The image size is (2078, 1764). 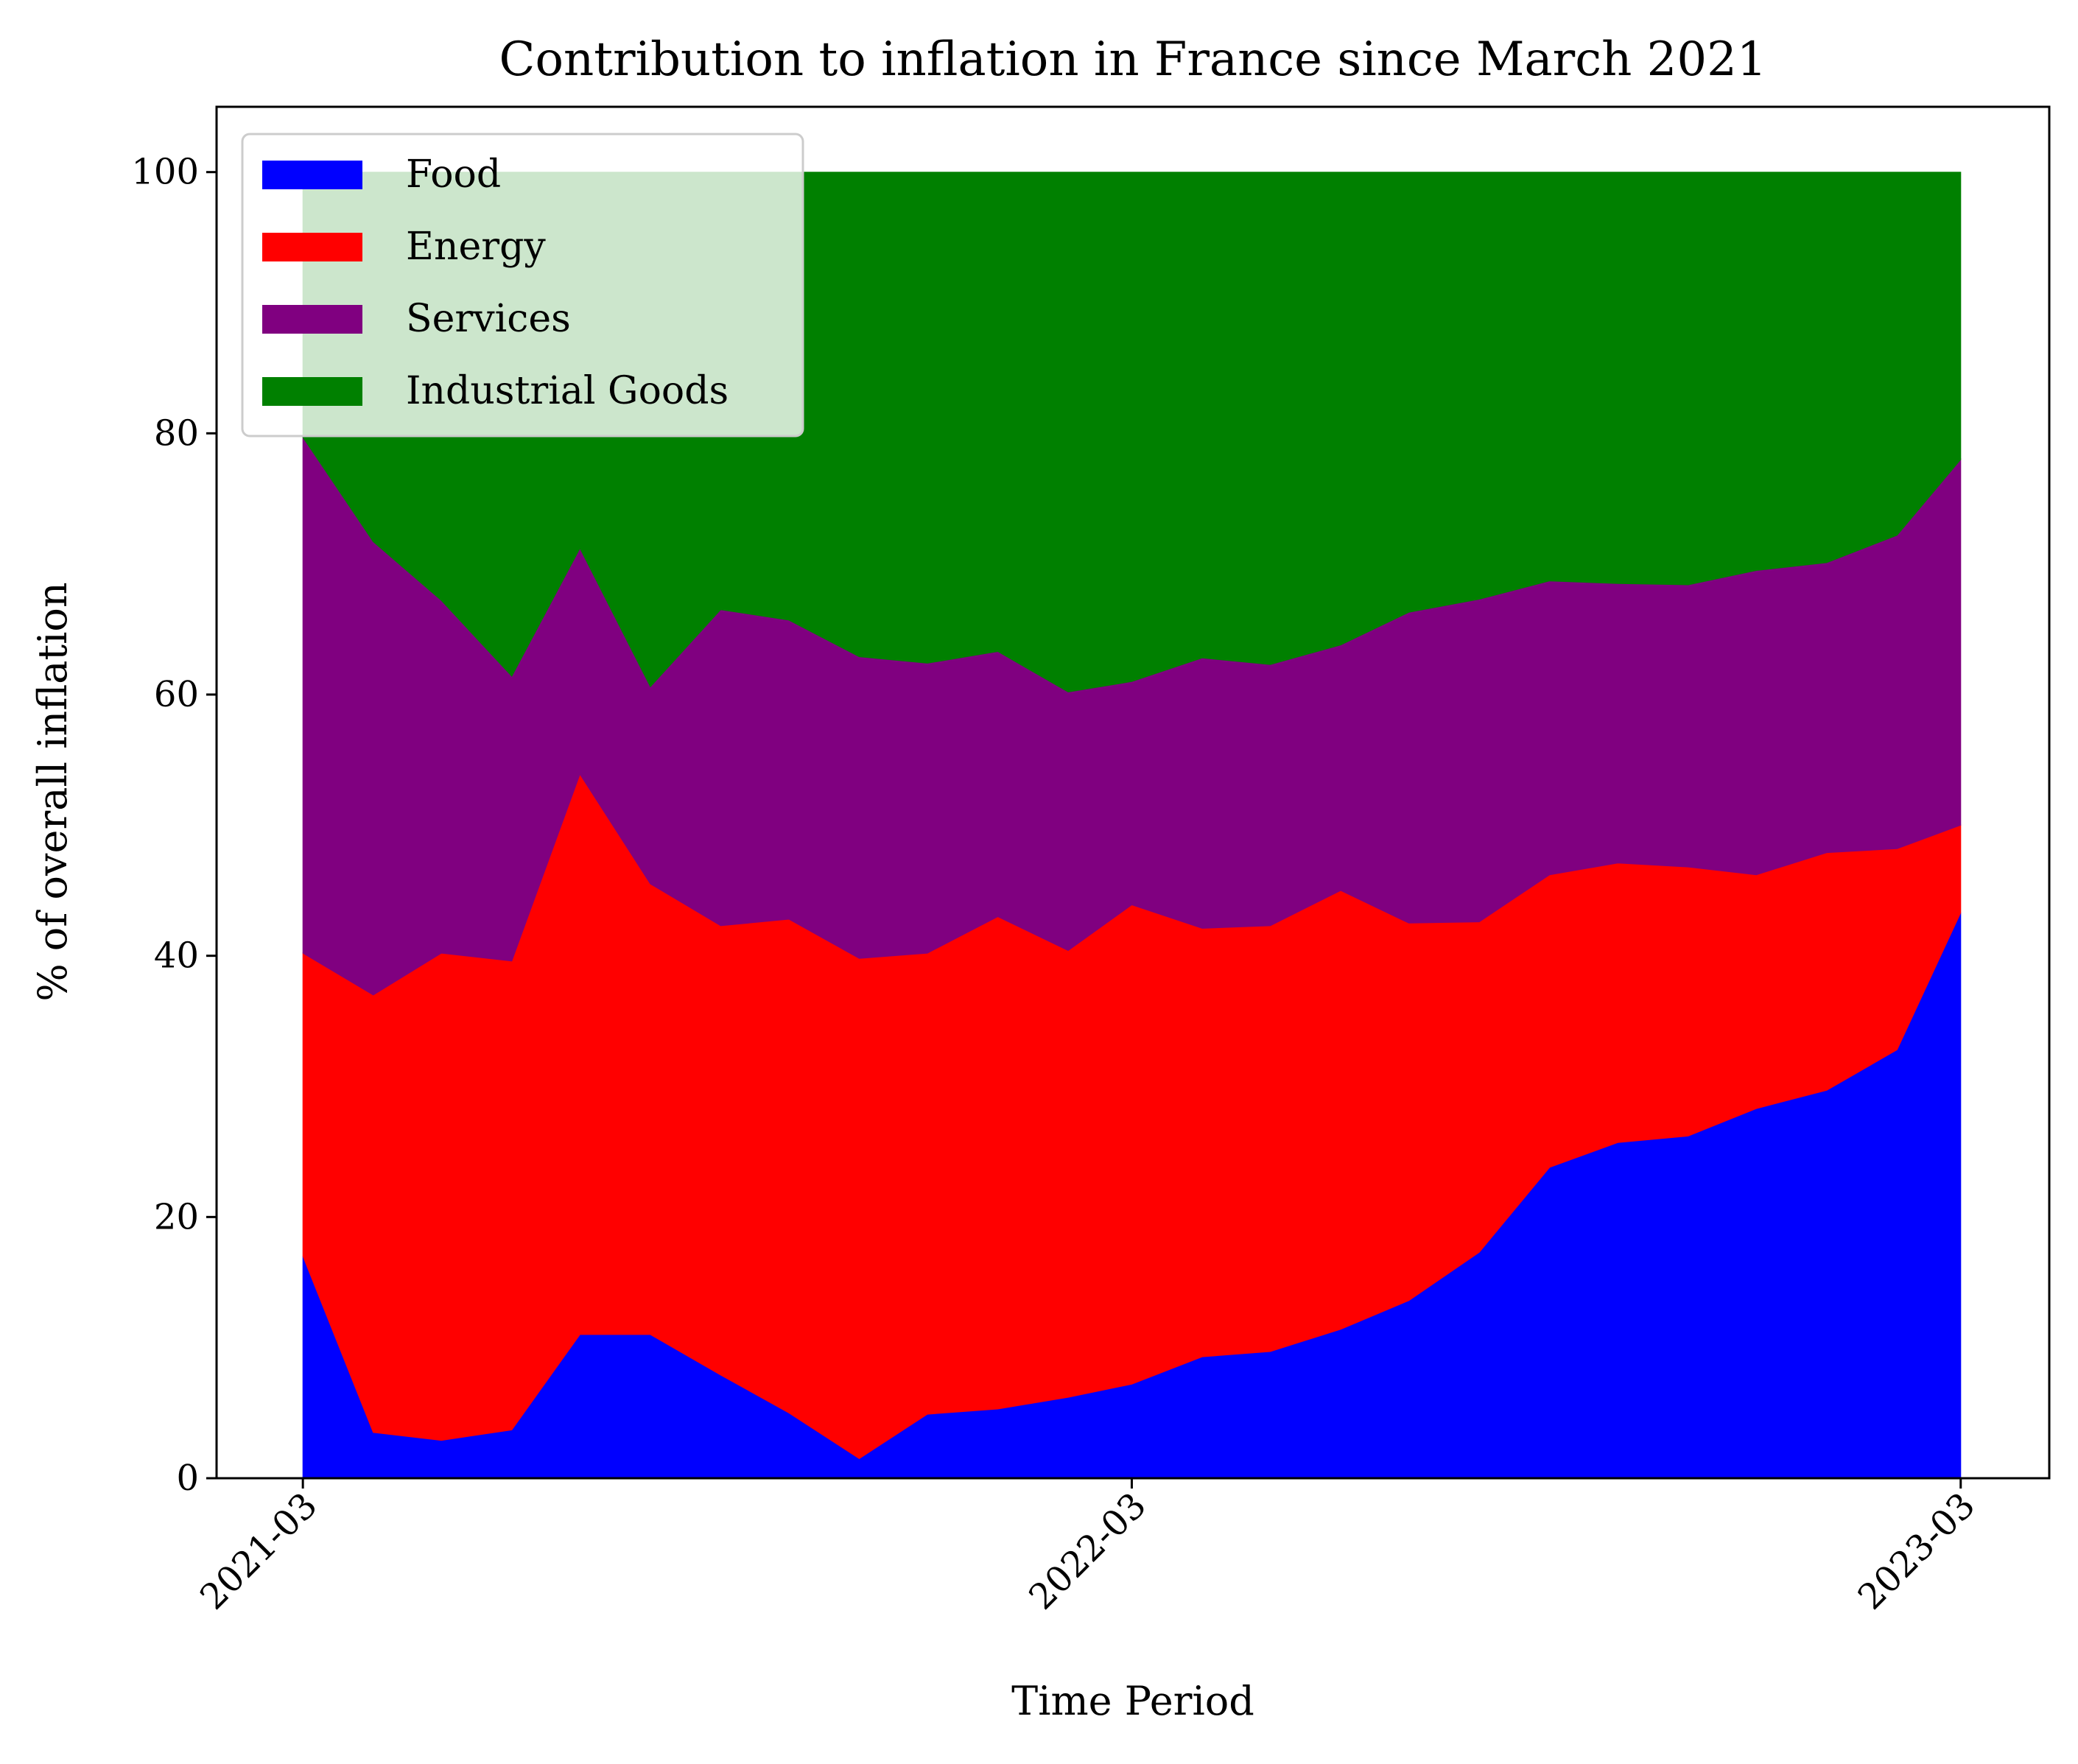 I want to click on legend-label: Industrial Goods, so click(x=567, y=391).